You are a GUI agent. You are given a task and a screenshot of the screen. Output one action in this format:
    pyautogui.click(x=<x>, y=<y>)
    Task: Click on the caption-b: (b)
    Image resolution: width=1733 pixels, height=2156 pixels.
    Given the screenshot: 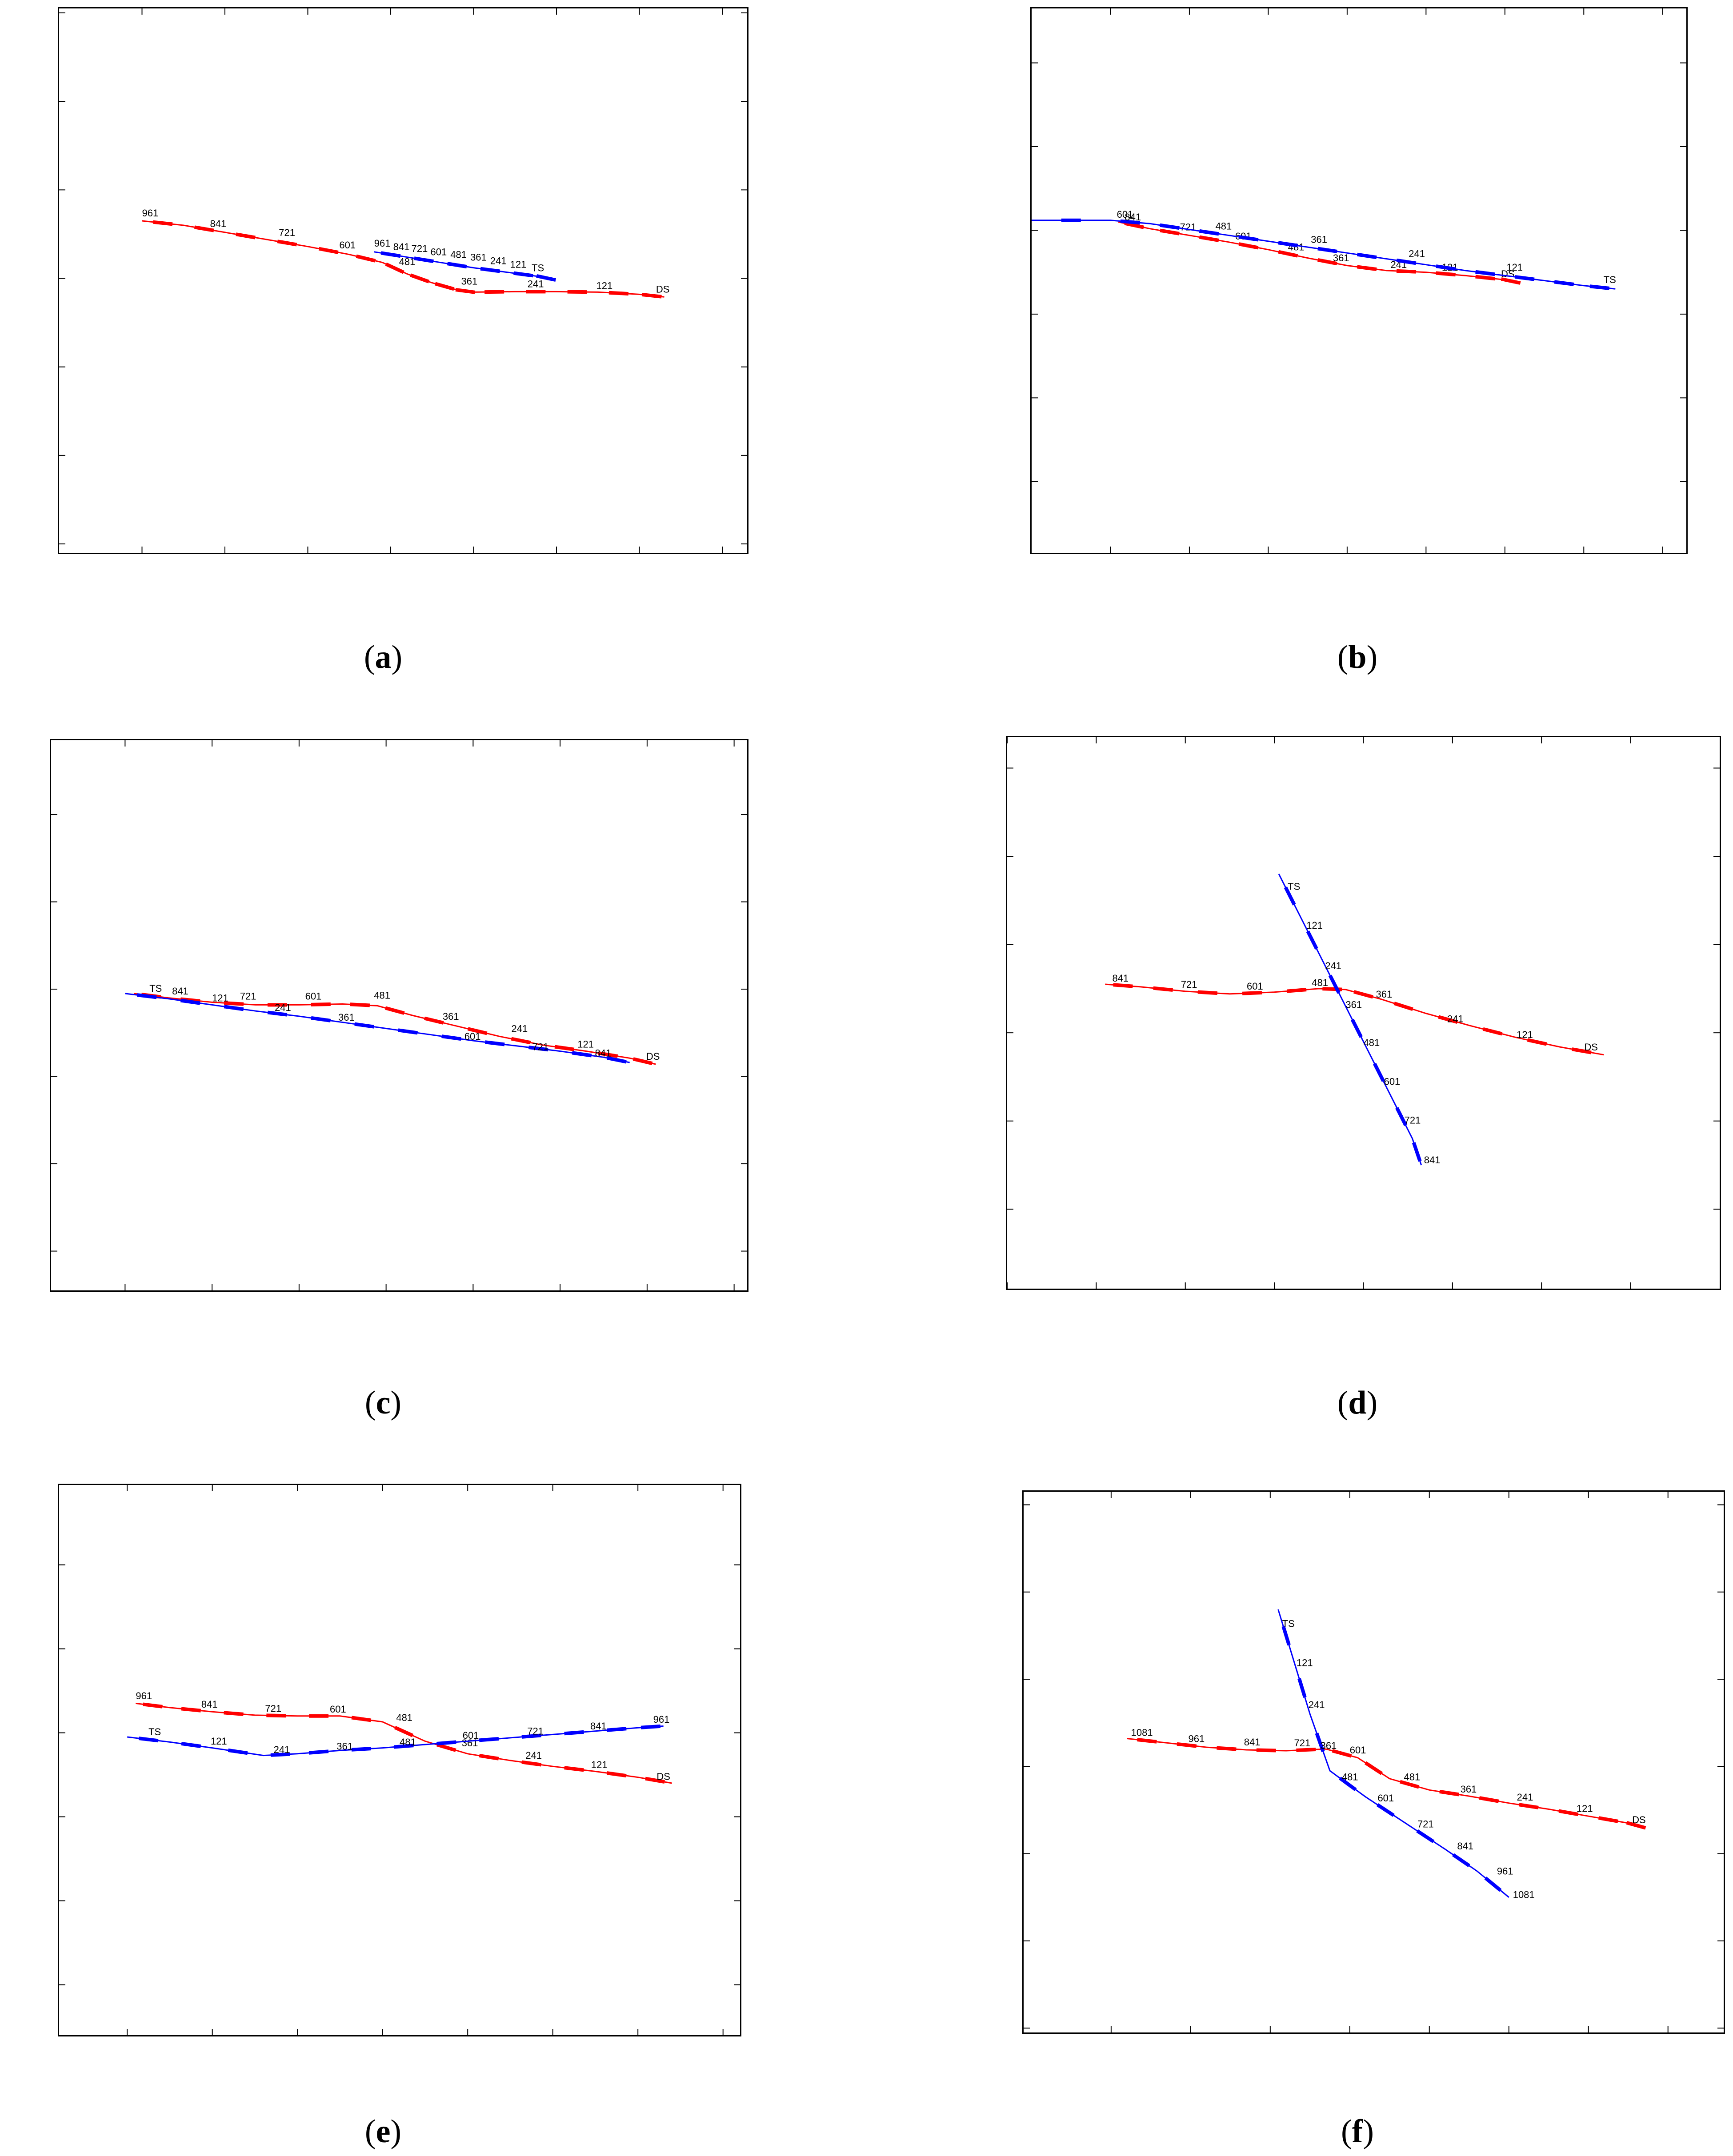 What is the action you would take?
    pyautogui.click(x=1357, y=657)
    